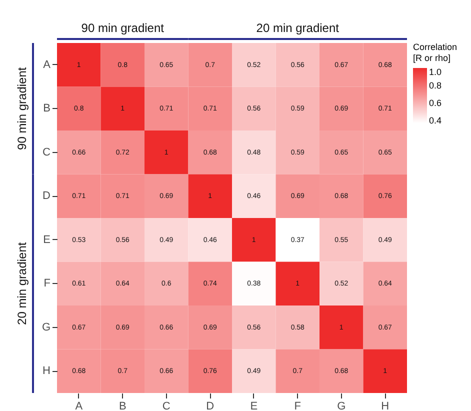  I want to click on color-bar-label: 1.0, so click(435, 72).